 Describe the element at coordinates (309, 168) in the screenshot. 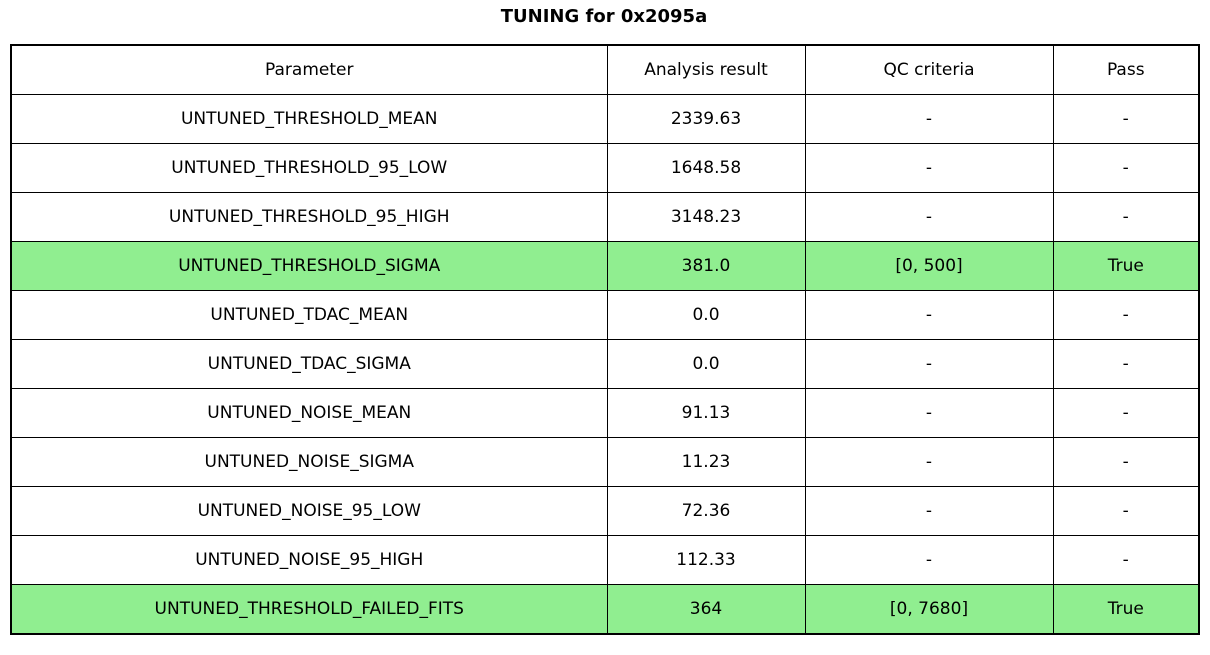

I see `parameter-cell: UNTUNED_THRESHOLD_95_LOW` at that location.